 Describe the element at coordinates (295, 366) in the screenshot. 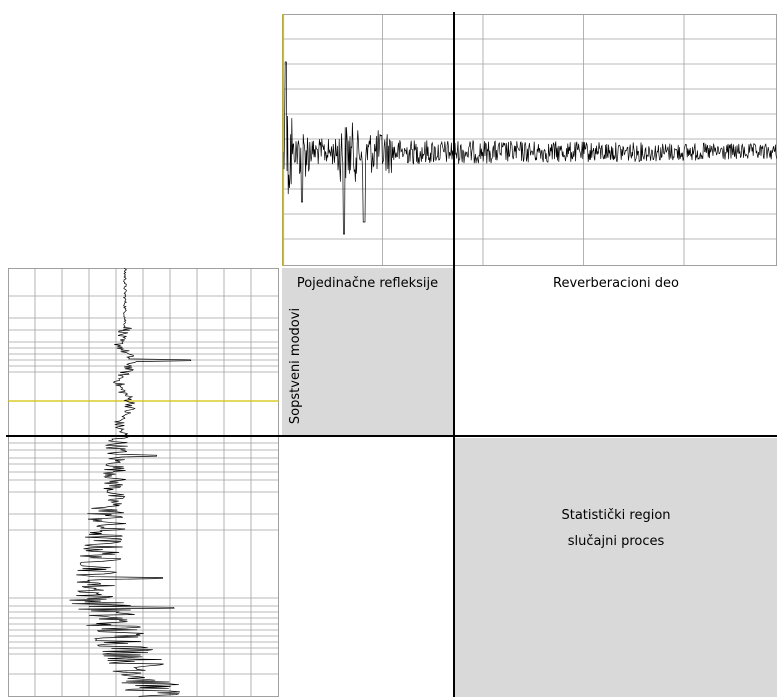

I see `eigenmodes-label: Sopstveni modovi` at that location.